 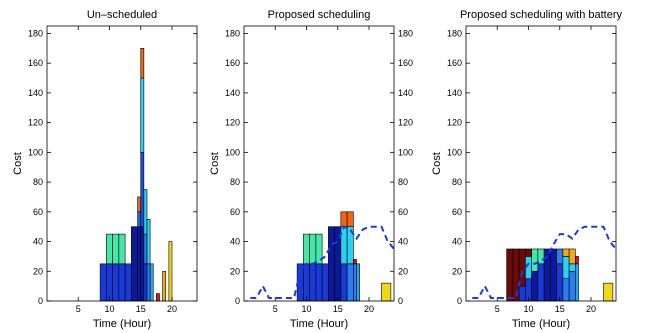 I want to click on y-tick-label: 180, so click(x=35, y=33).